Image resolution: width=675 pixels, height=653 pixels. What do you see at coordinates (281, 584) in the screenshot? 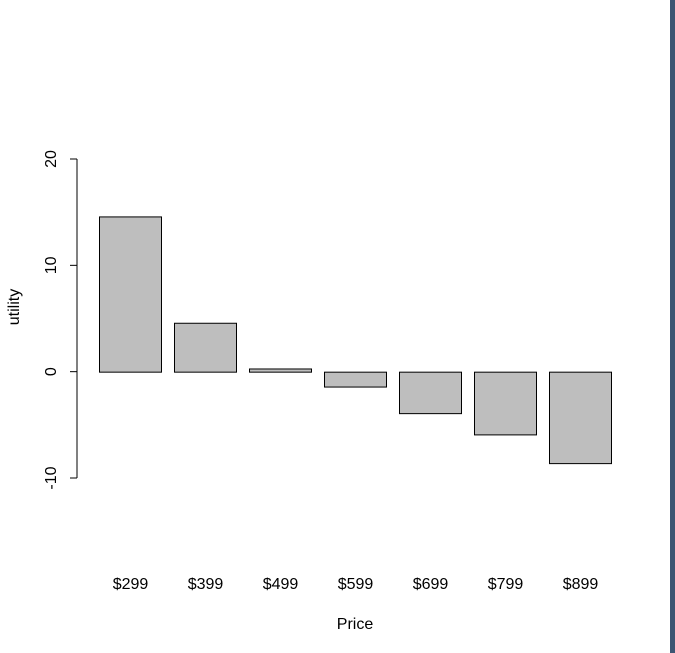
I see `x-tick-label: $499` at bounding box center [281, 584].